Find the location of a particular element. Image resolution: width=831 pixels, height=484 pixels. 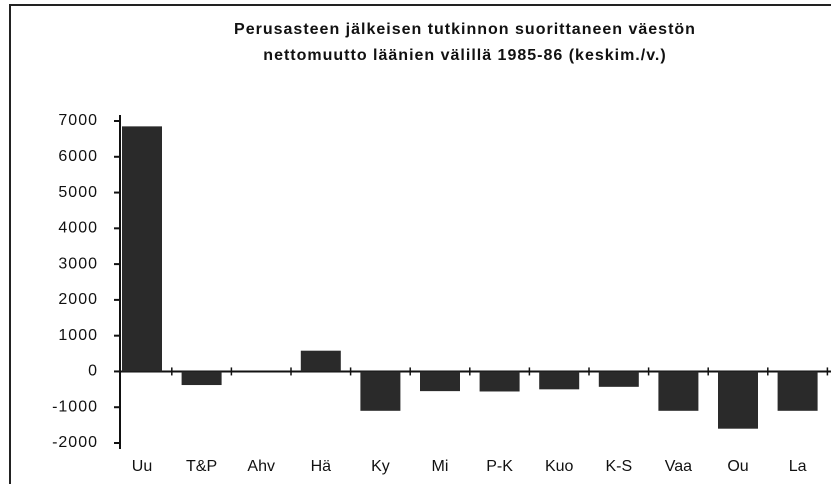

x-tick-label: T&P is located at coordinates (201, 466).